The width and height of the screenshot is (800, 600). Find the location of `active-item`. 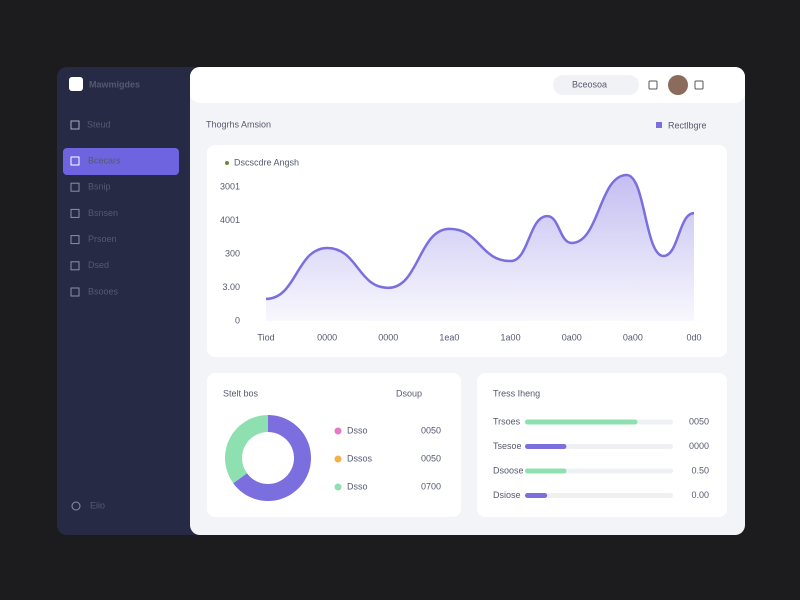

active-item is located at coordinates (121, 161).